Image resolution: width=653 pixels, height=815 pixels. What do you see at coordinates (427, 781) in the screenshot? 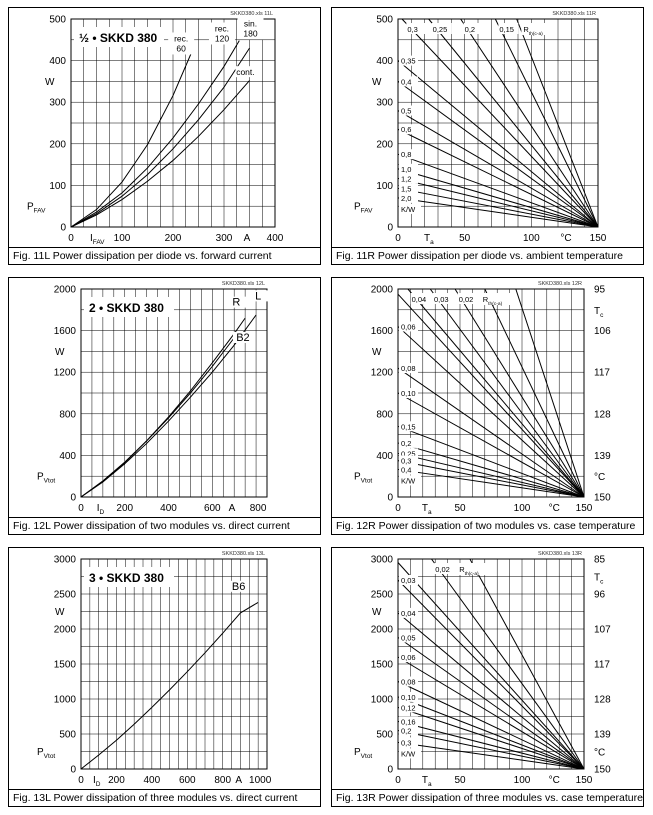
I see `x-axis-label: Ta` at bounding box center [427, 781].